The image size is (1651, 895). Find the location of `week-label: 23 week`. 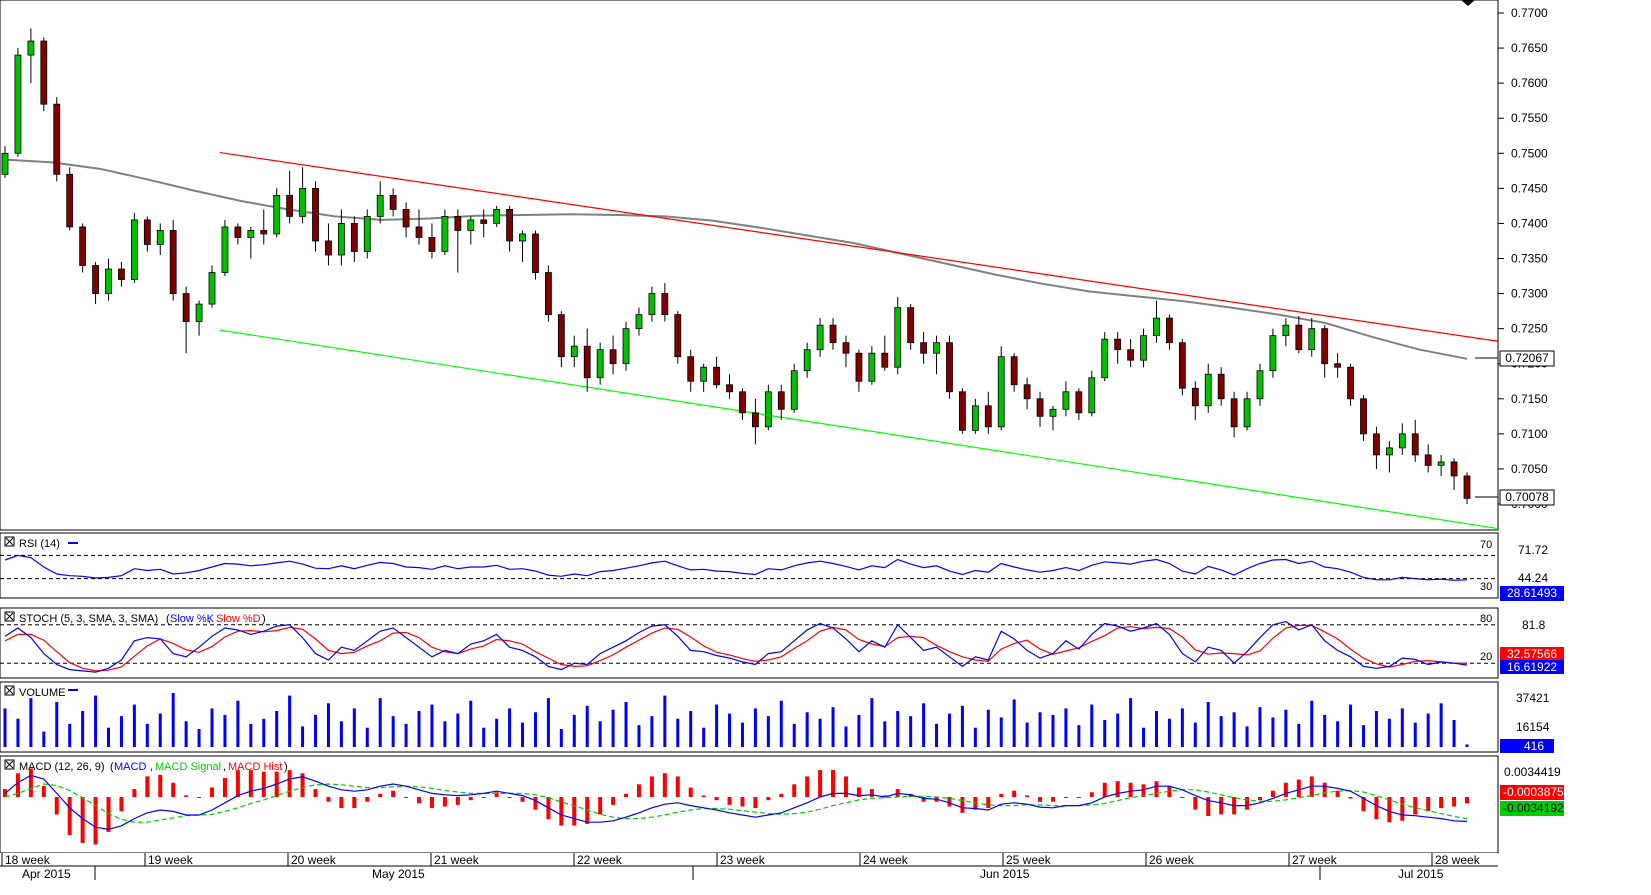

week-label: 23 week is located at coordinates (743, 860).